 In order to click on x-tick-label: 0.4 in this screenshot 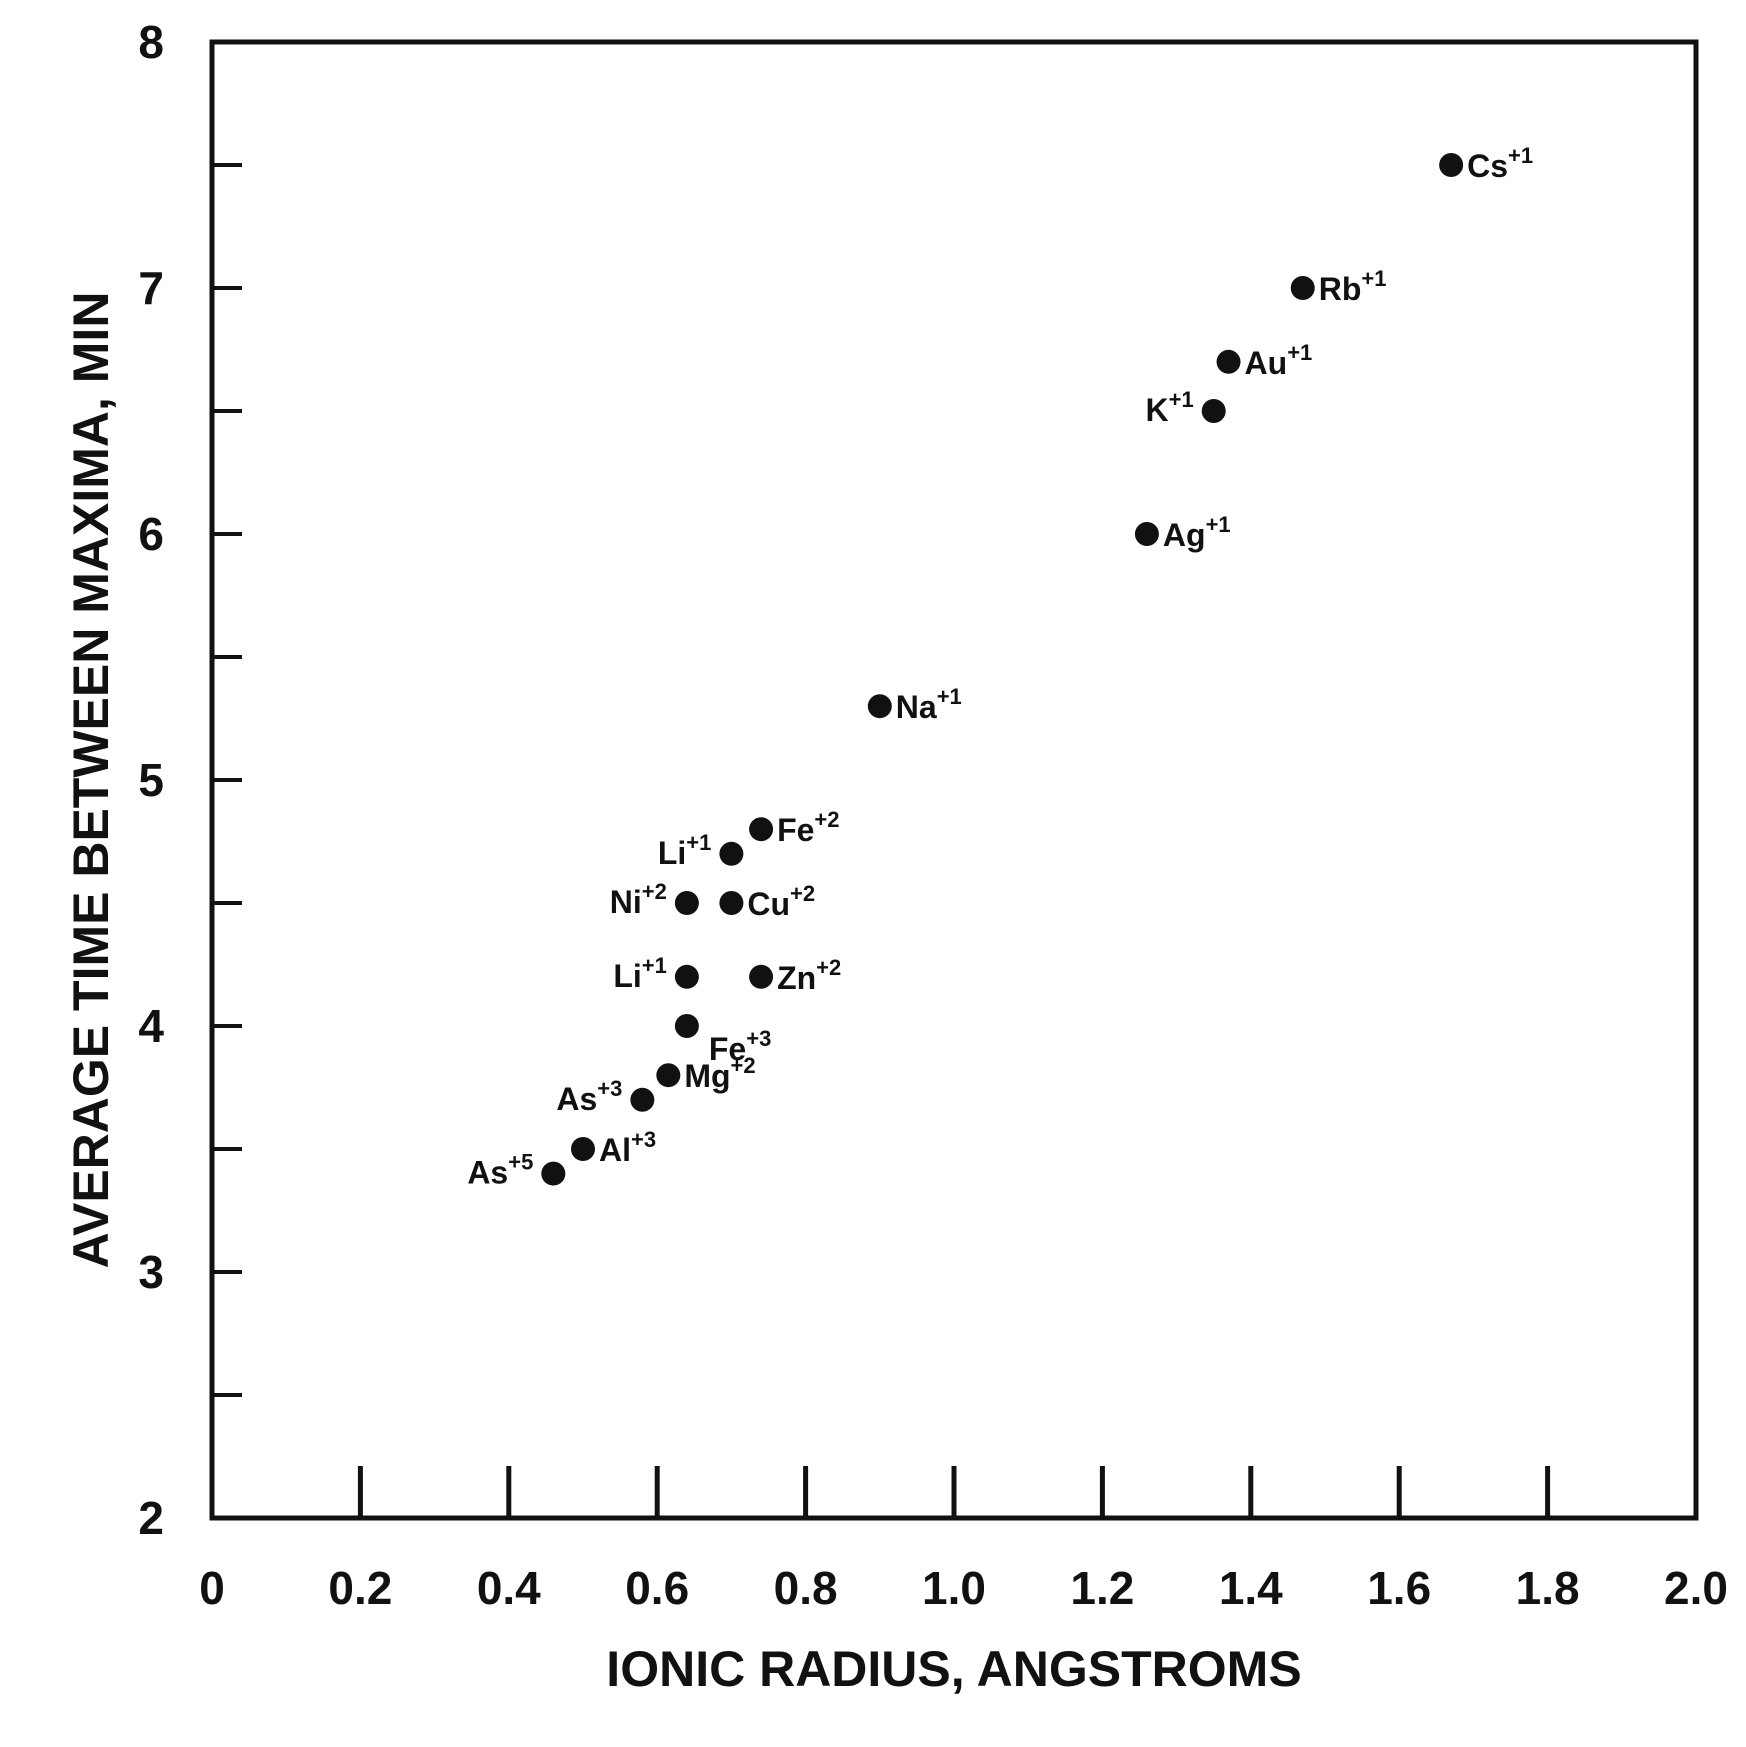, I will do `click(509, 1588)`.